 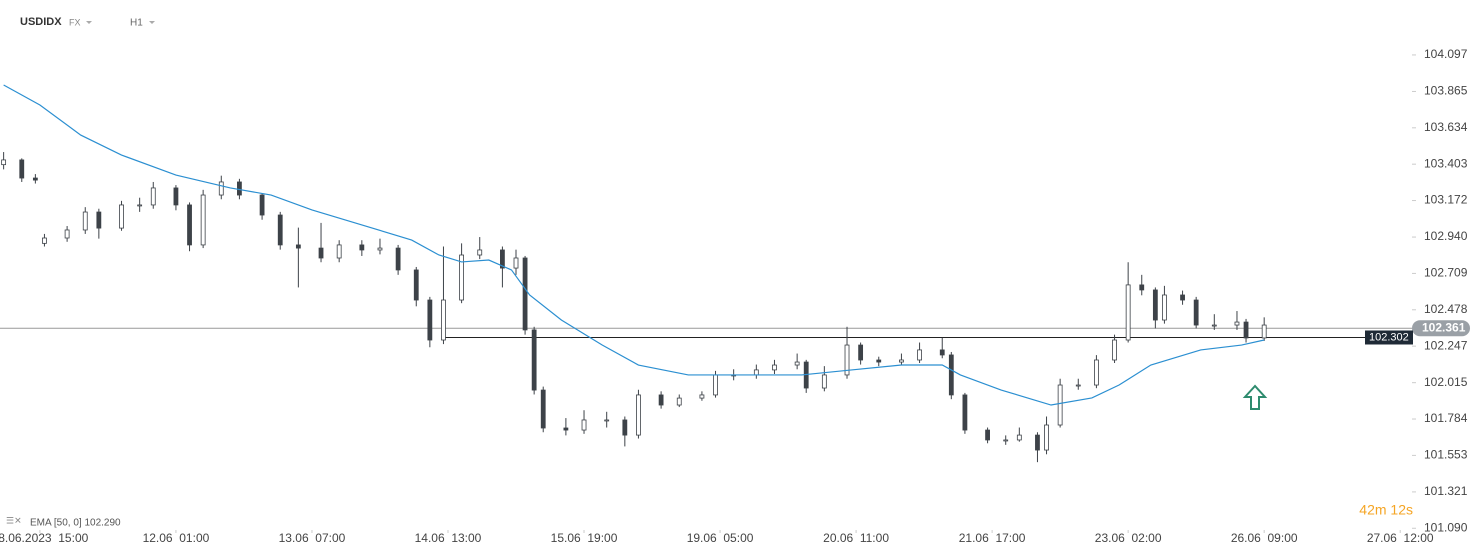 I want to click on legend-icon: ☰✕, so click(x=14, y=520).